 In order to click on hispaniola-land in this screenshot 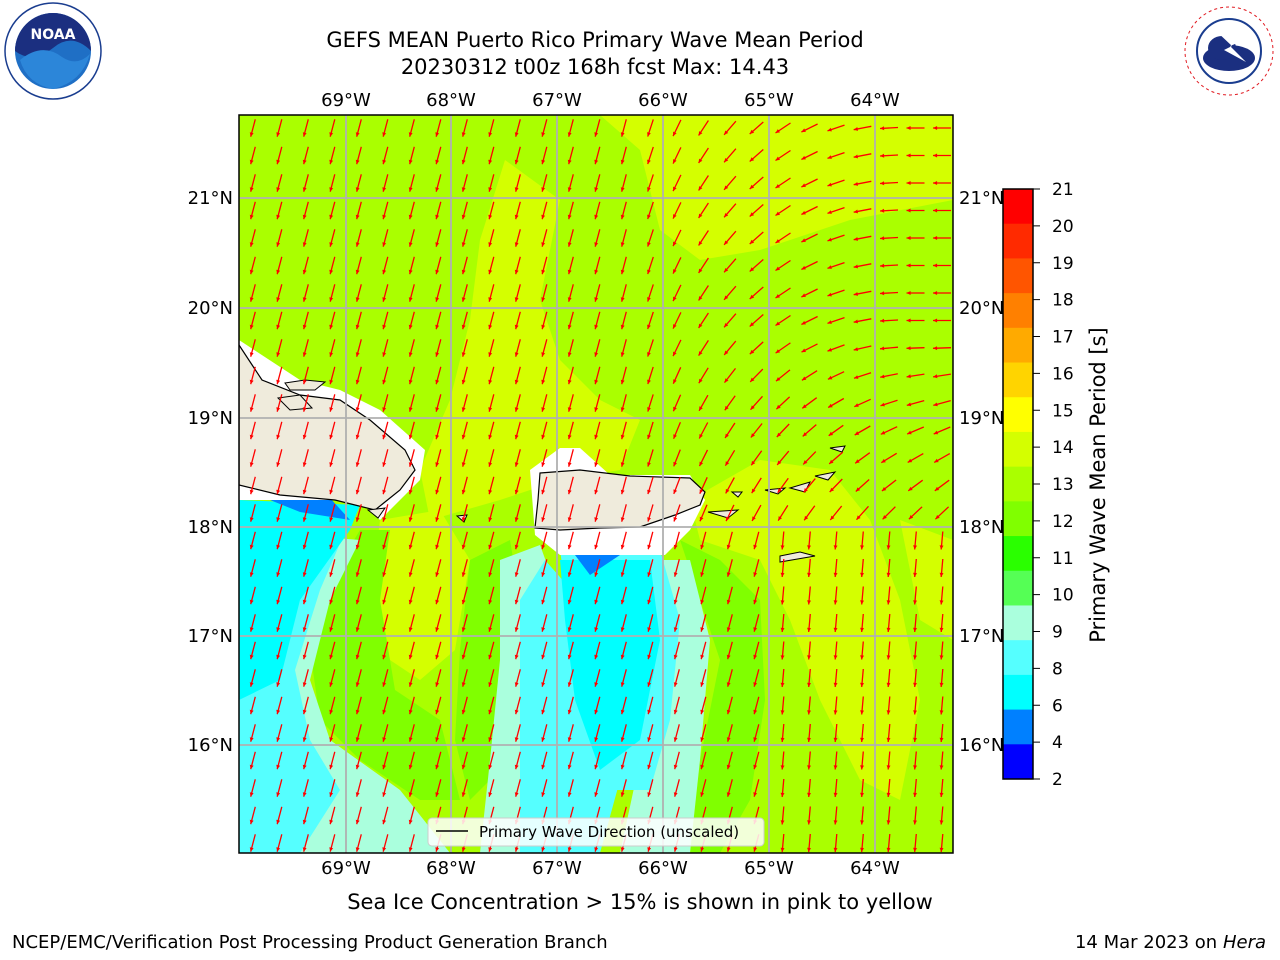, I will do `click(327, 427)`.